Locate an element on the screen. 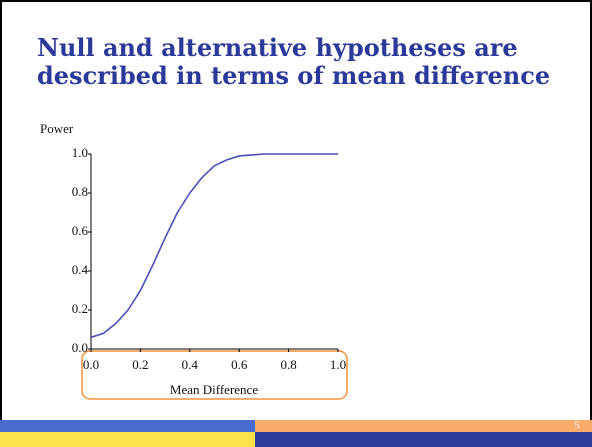 This screenshot has height=447, width=592. x-tick-label: 0.0 is located at coordinates (91, 364).